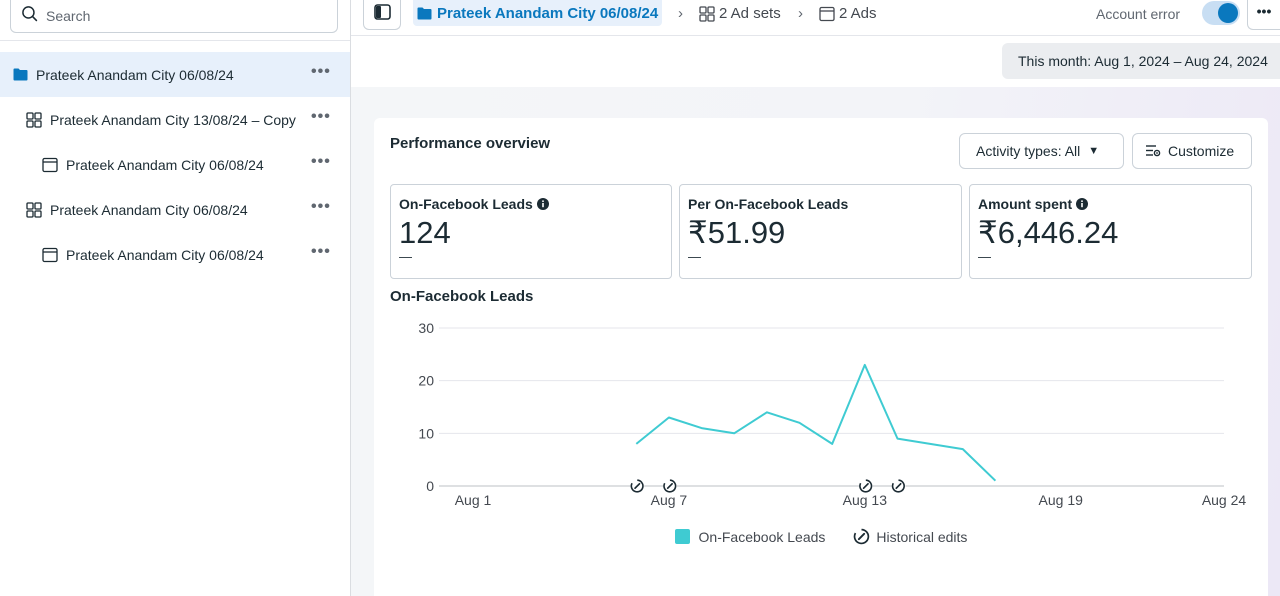 This screenshot has height=596, width=1280. What do you see at coordinates (531, 231) in the screenshot?
I see `metric-card-leads: On-Facebook Leads 124 —` at bounding box center [531, 231].